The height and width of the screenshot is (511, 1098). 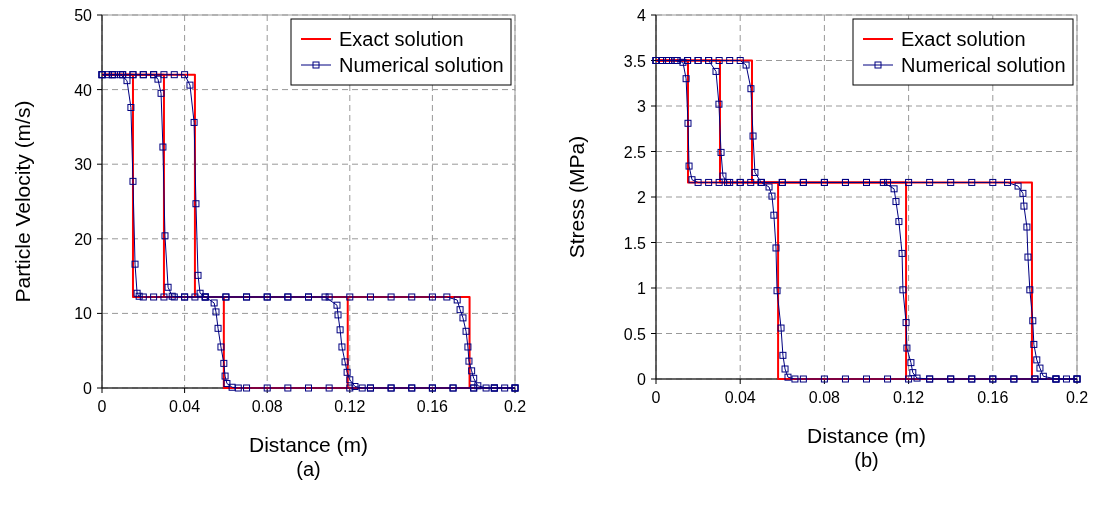 I want to click on y-tick-label: 1.5, so click(x=635, y=243).